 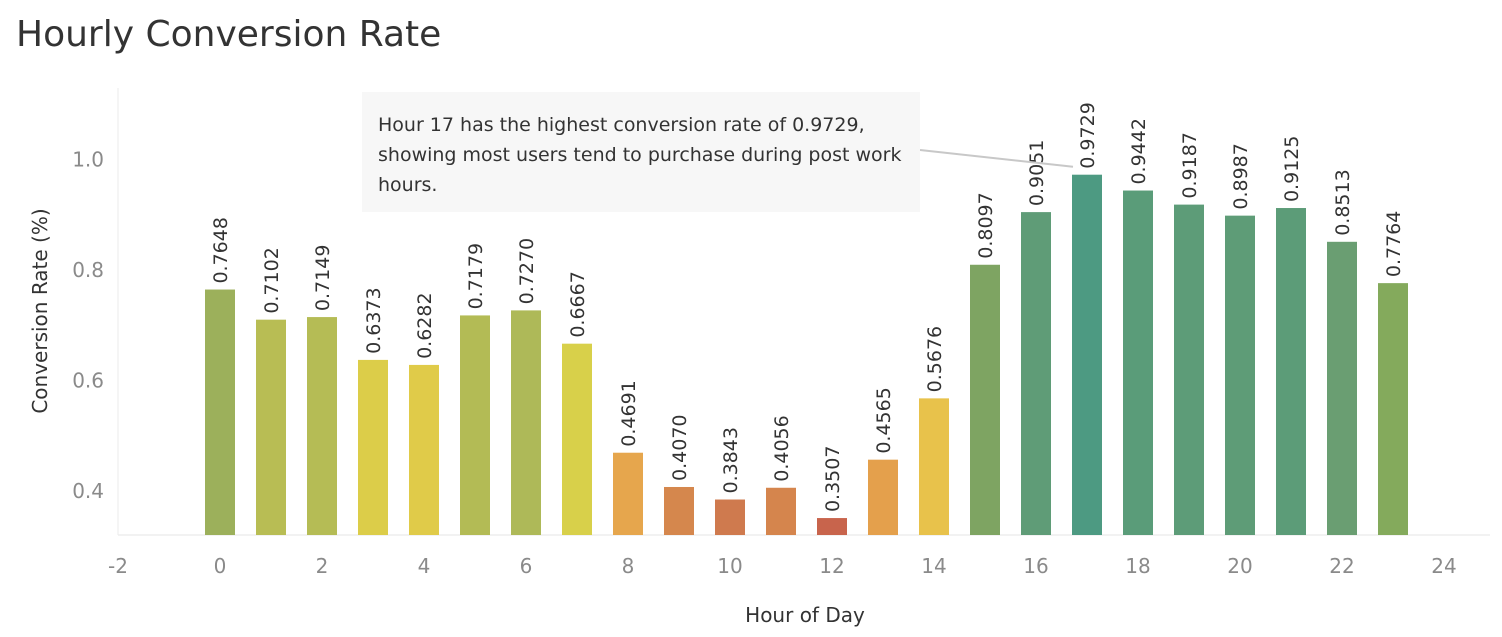 What do you see at coordinates (831, 566) in the screenshot?
I see `x-tick-label: 12` at bounding box center [831, 566].